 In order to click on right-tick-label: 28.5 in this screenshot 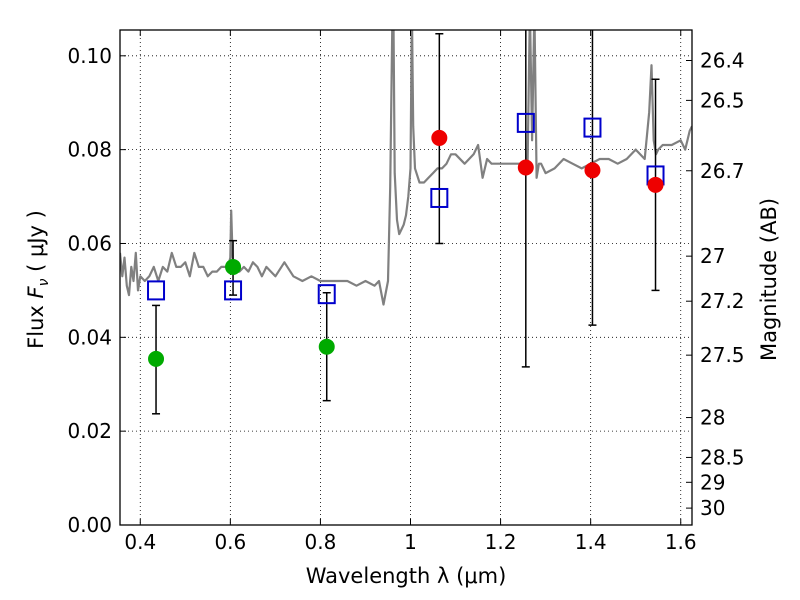, I will do `click(722, 457)`.